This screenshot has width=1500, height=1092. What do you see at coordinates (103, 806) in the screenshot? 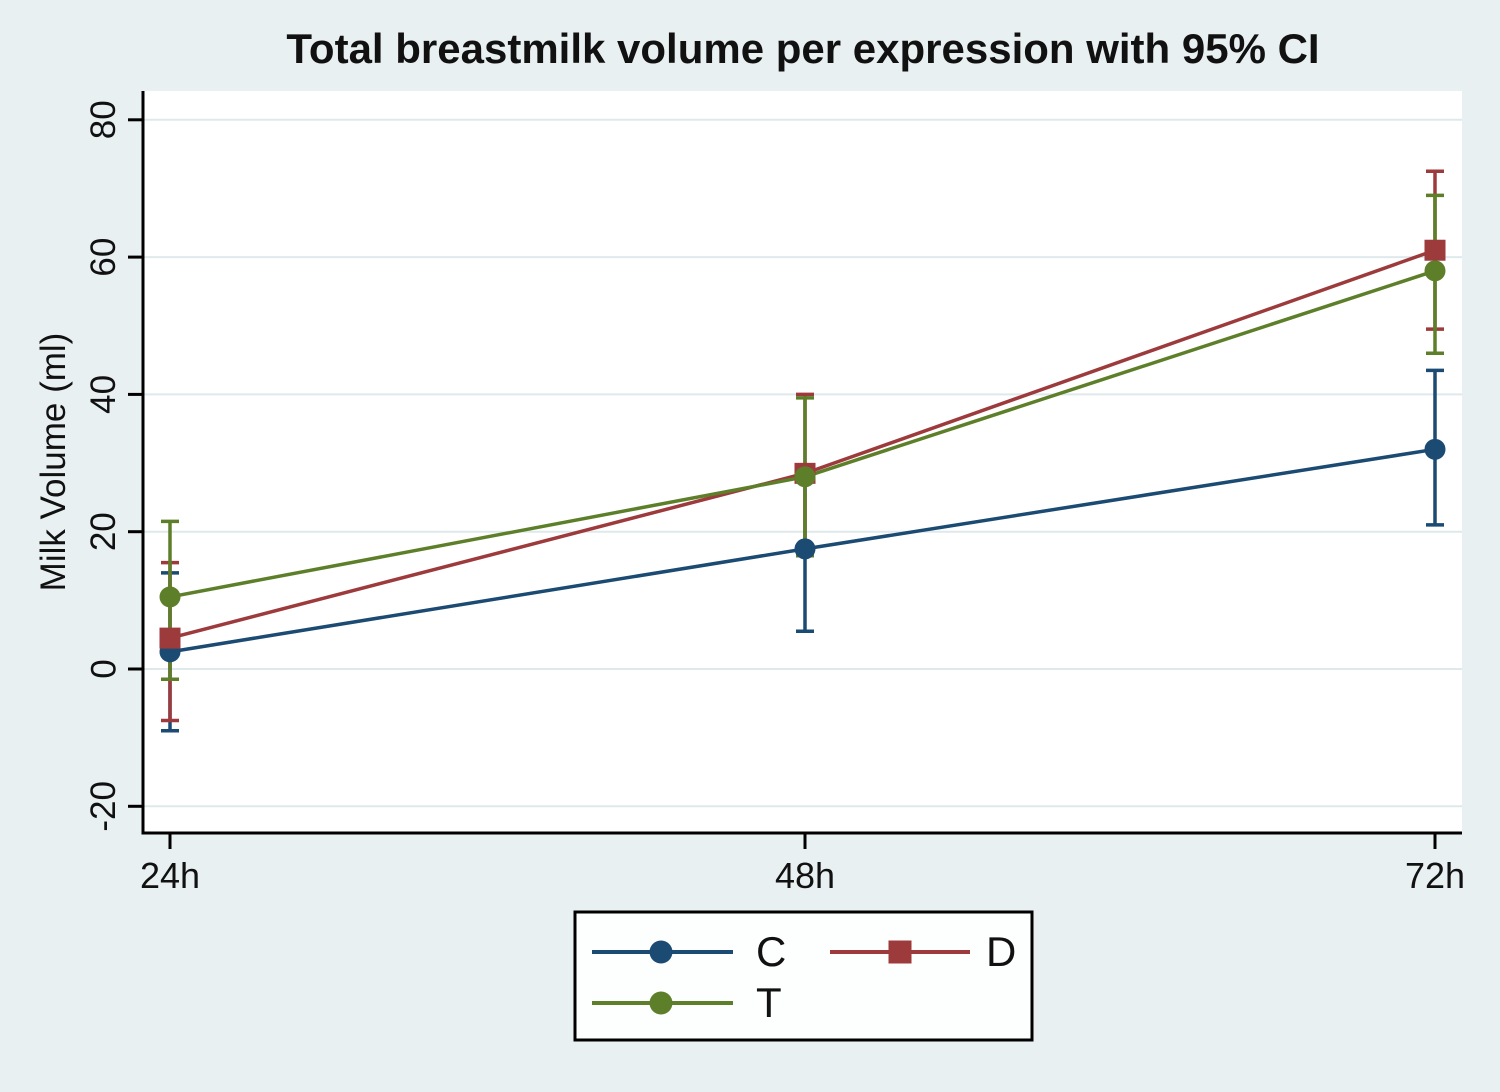
I see `y-tick-label--20: -20` at bounding box center [103, 806].